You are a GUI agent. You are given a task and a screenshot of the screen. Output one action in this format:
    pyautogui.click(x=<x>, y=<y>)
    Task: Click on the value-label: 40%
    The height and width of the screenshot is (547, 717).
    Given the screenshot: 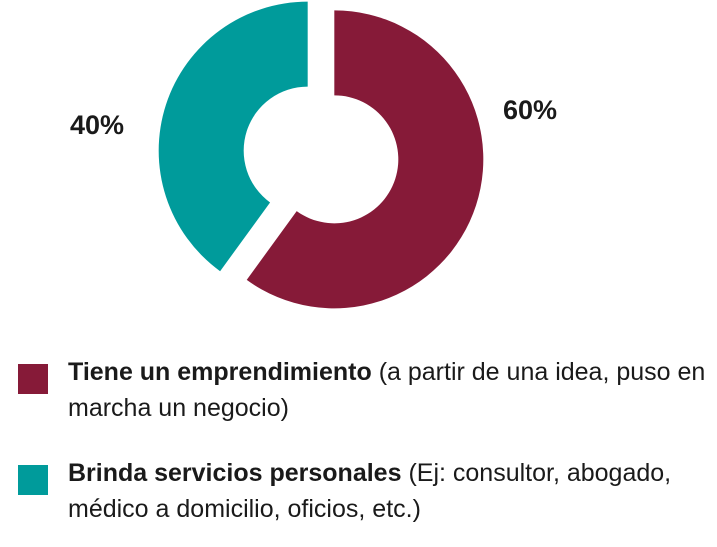 What is the action you would take?
    pyautogui.click(x=97, y=125)
    